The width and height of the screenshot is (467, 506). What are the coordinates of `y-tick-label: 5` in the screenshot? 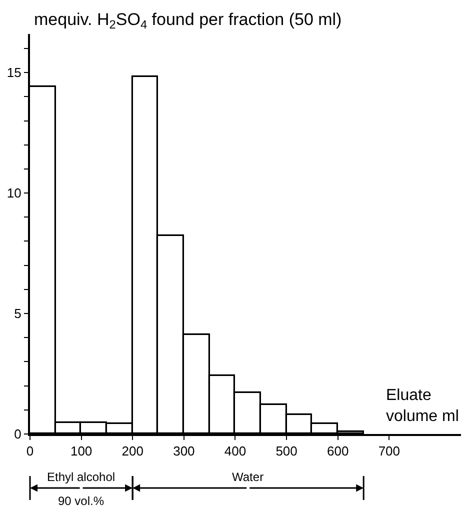 It's located at (18, 314).